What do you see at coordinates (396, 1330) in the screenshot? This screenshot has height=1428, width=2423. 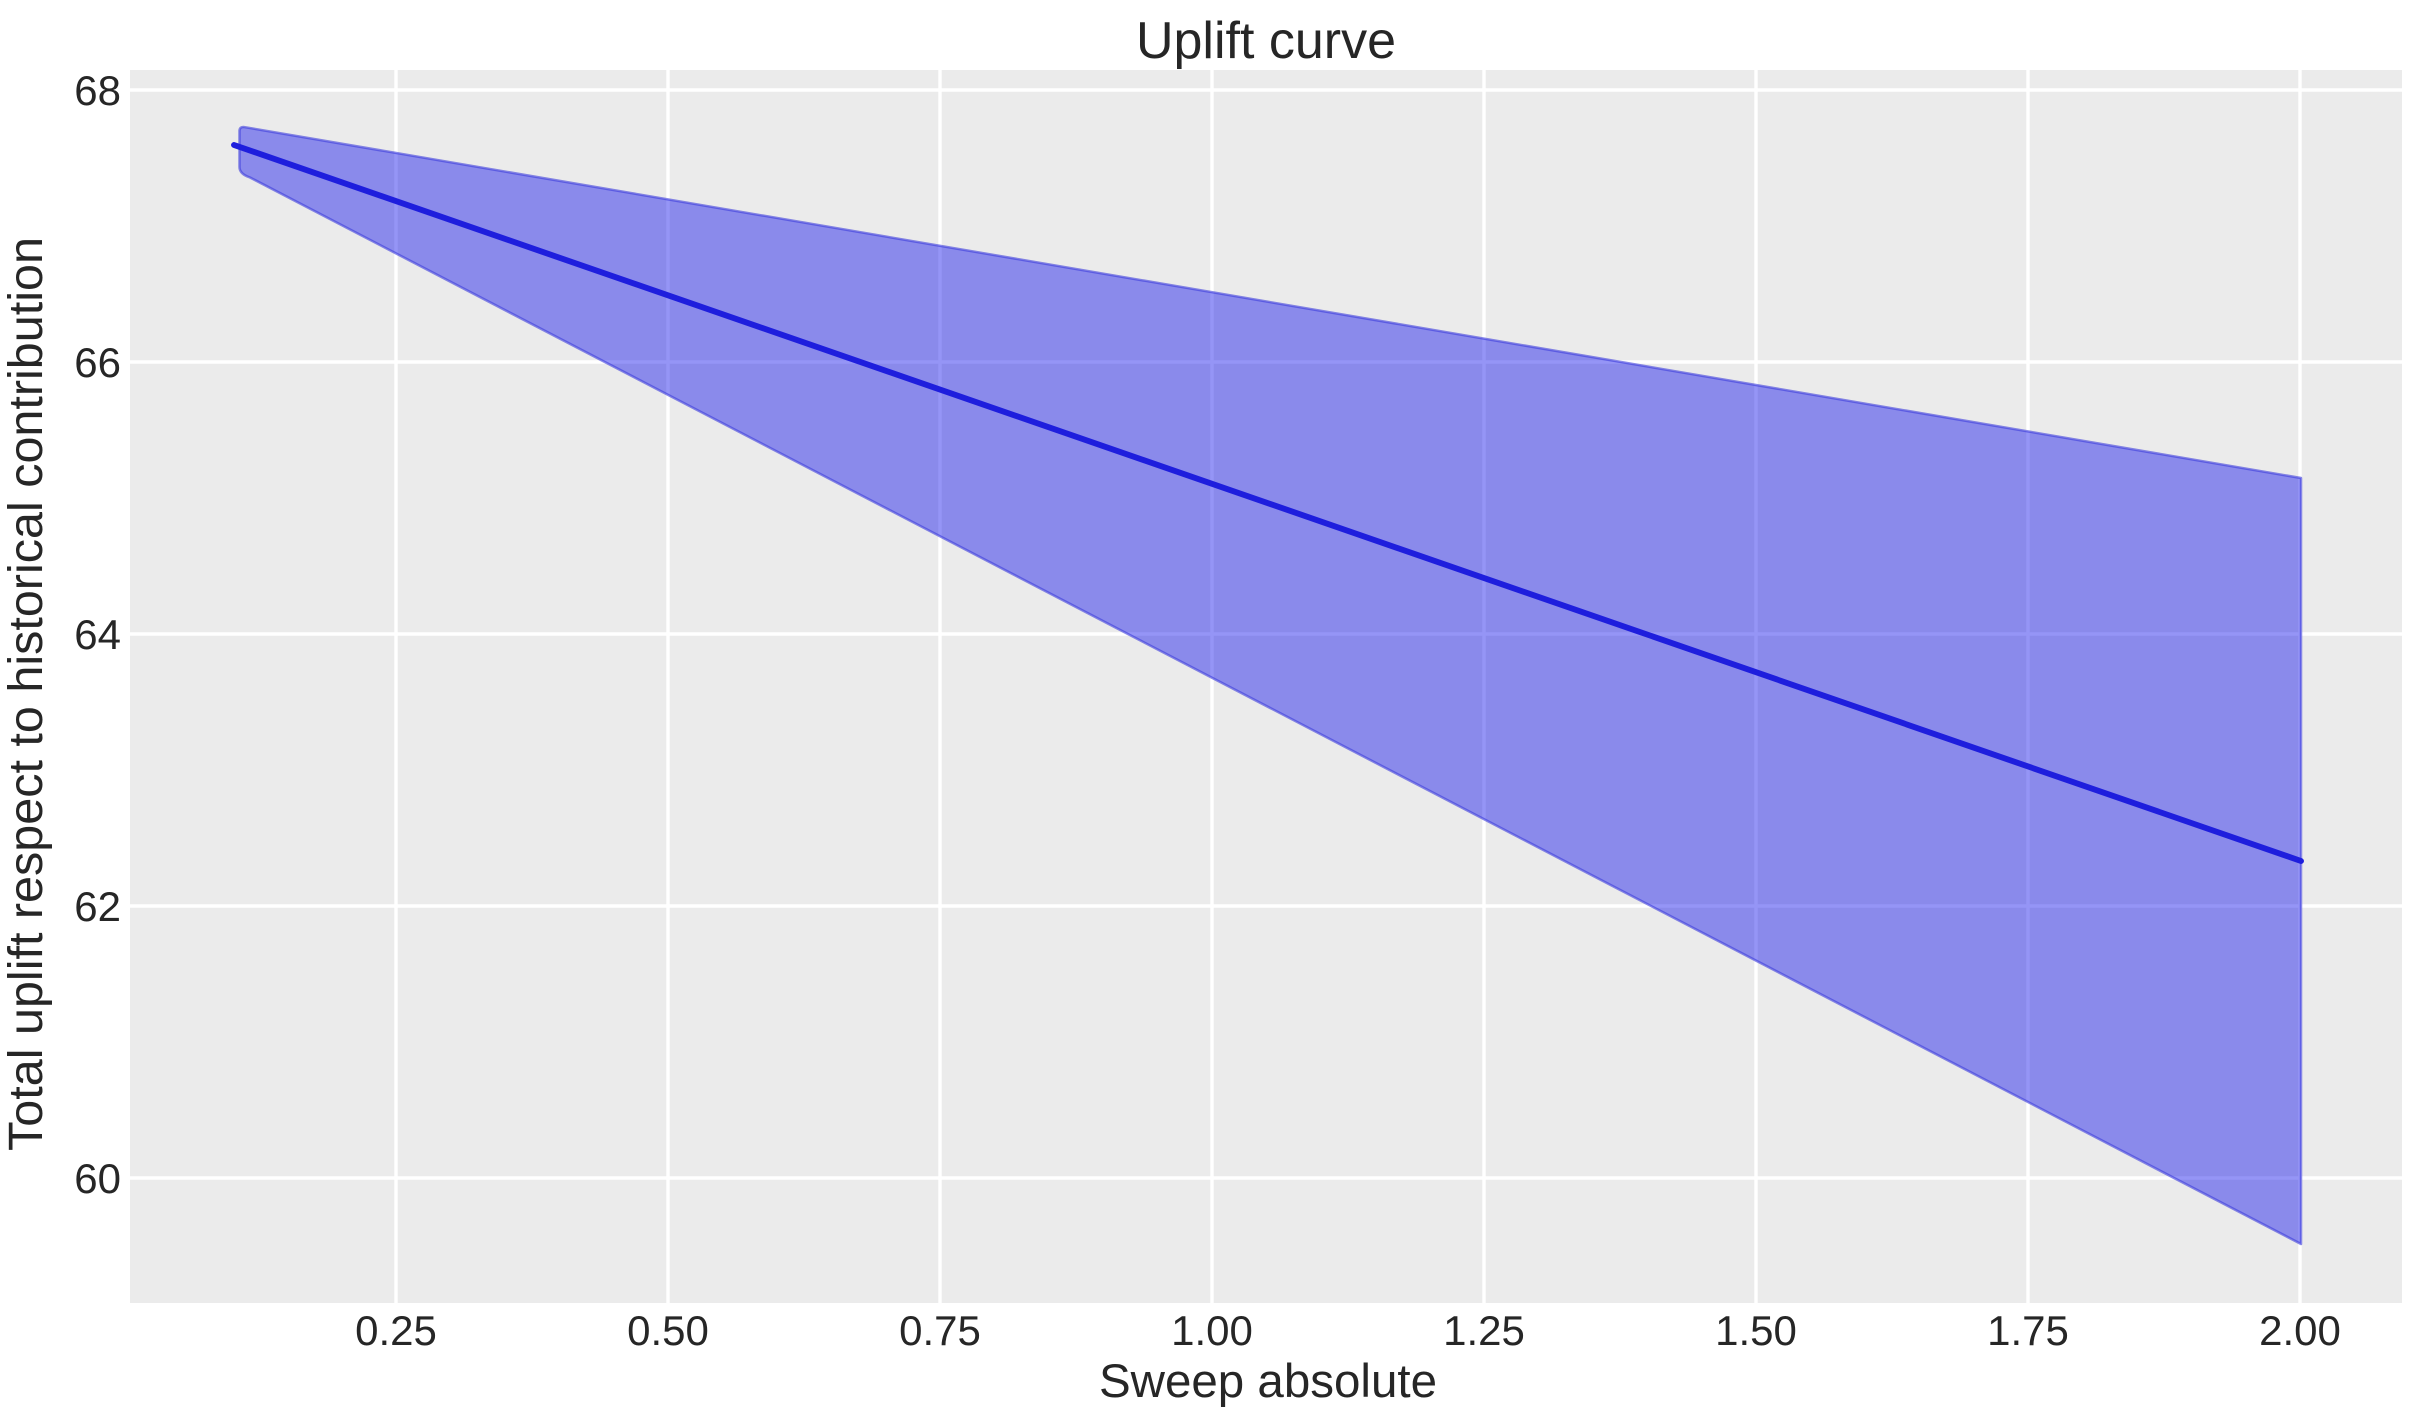 I see `svg-text: 0.25` at bounding box center [396, 1330].